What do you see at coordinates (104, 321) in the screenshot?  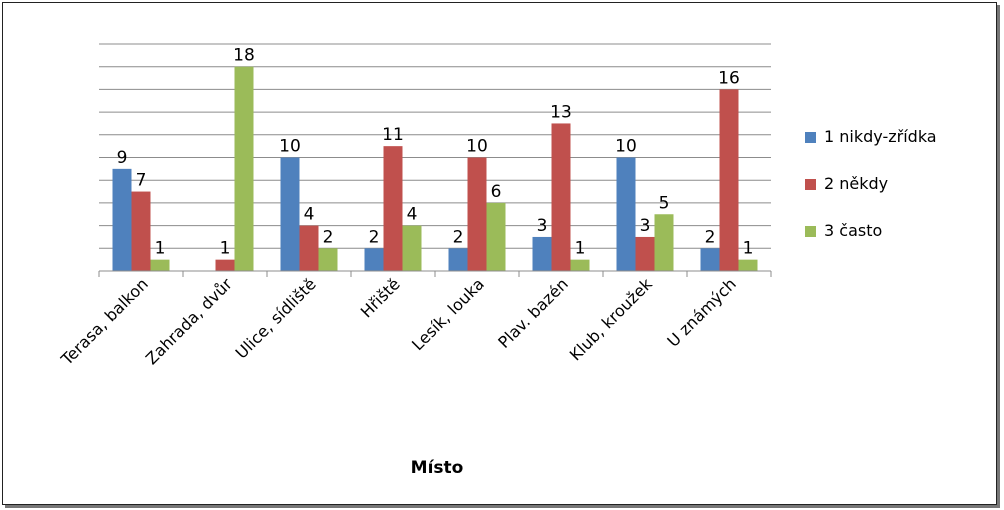 I see `category-label: Terasa, balkon` at bounding box center [104, 321].